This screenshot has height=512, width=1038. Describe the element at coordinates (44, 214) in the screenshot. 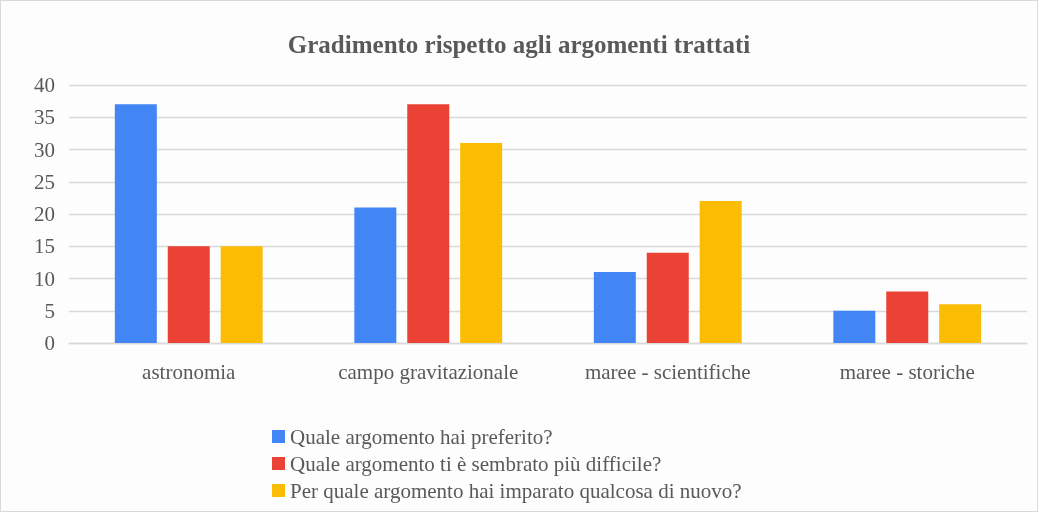

I see `y-tick-label: 20` at that location.